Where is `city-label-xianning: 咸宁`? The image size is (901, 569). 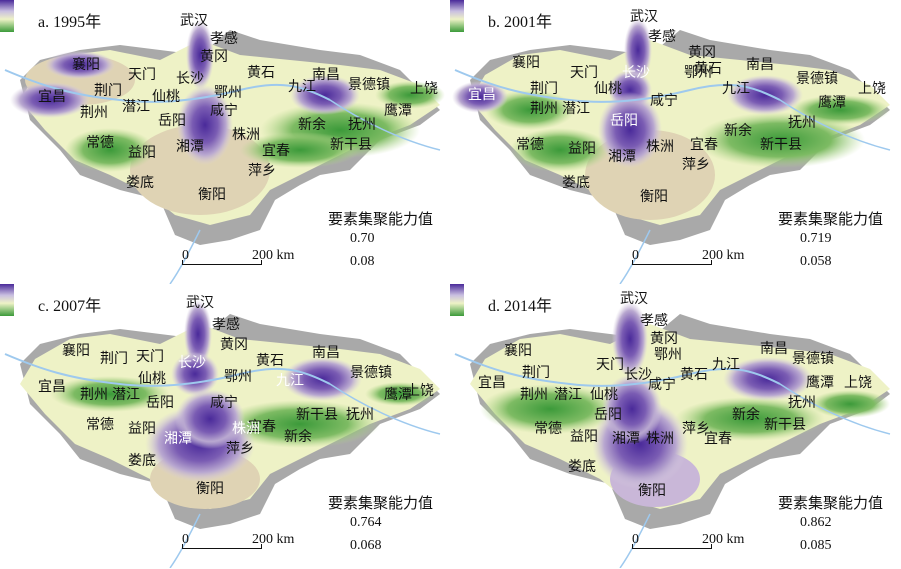 city-label-xianning: 咸宁 is located at coordinates (662, 385).